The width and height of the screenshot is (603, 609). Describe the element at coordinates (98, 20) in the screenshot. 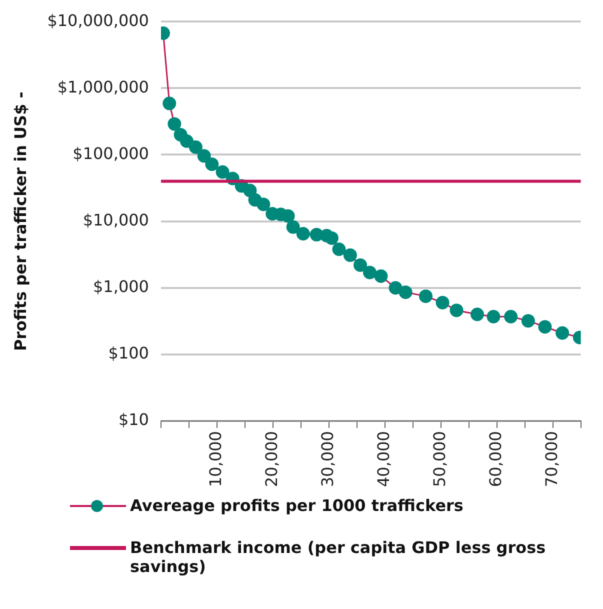

I see `y-tick-label: $10,000,000` at that location.